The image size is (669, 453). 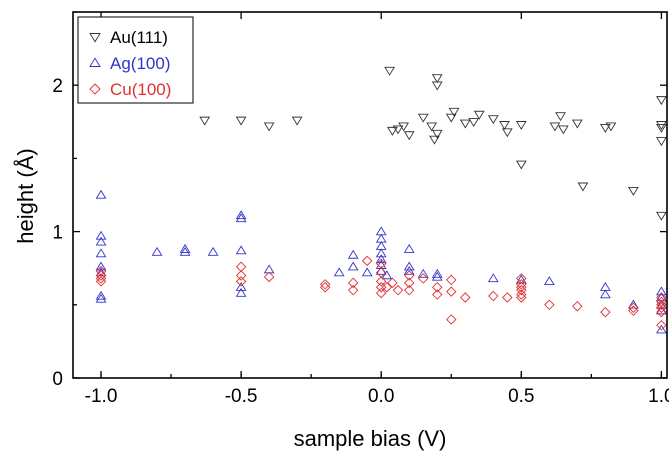 What do you see at coordinates (140, 63) in the screenshot?
I see `legend-label: Ag(100)` at bounding box center [140, 63].